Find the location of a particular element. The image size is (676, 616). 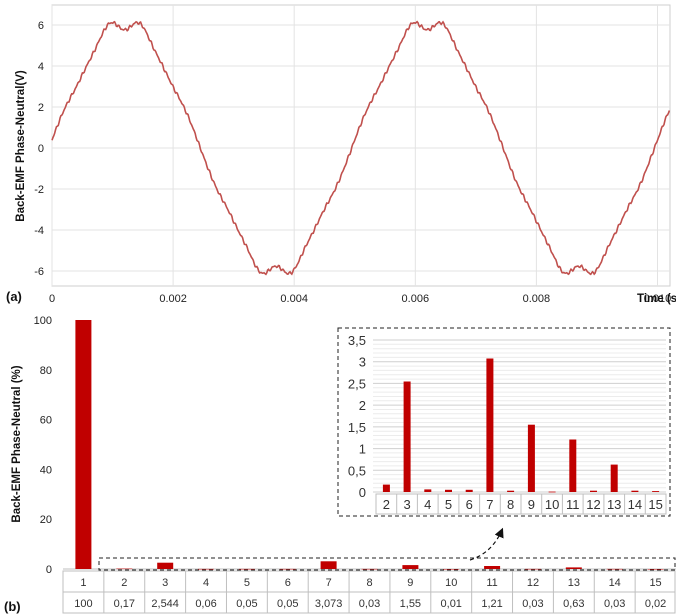

inset-y-tick-labels: 3,5 3 2,5 2 1,5 1 0,5 0 is located at coordinates (357, 416).